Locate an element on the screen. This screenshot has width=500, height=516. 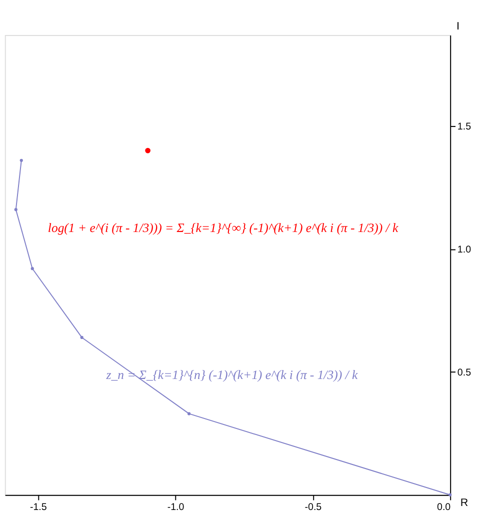
y-tick-label: 1.5 is located at coordinates (464, 126).